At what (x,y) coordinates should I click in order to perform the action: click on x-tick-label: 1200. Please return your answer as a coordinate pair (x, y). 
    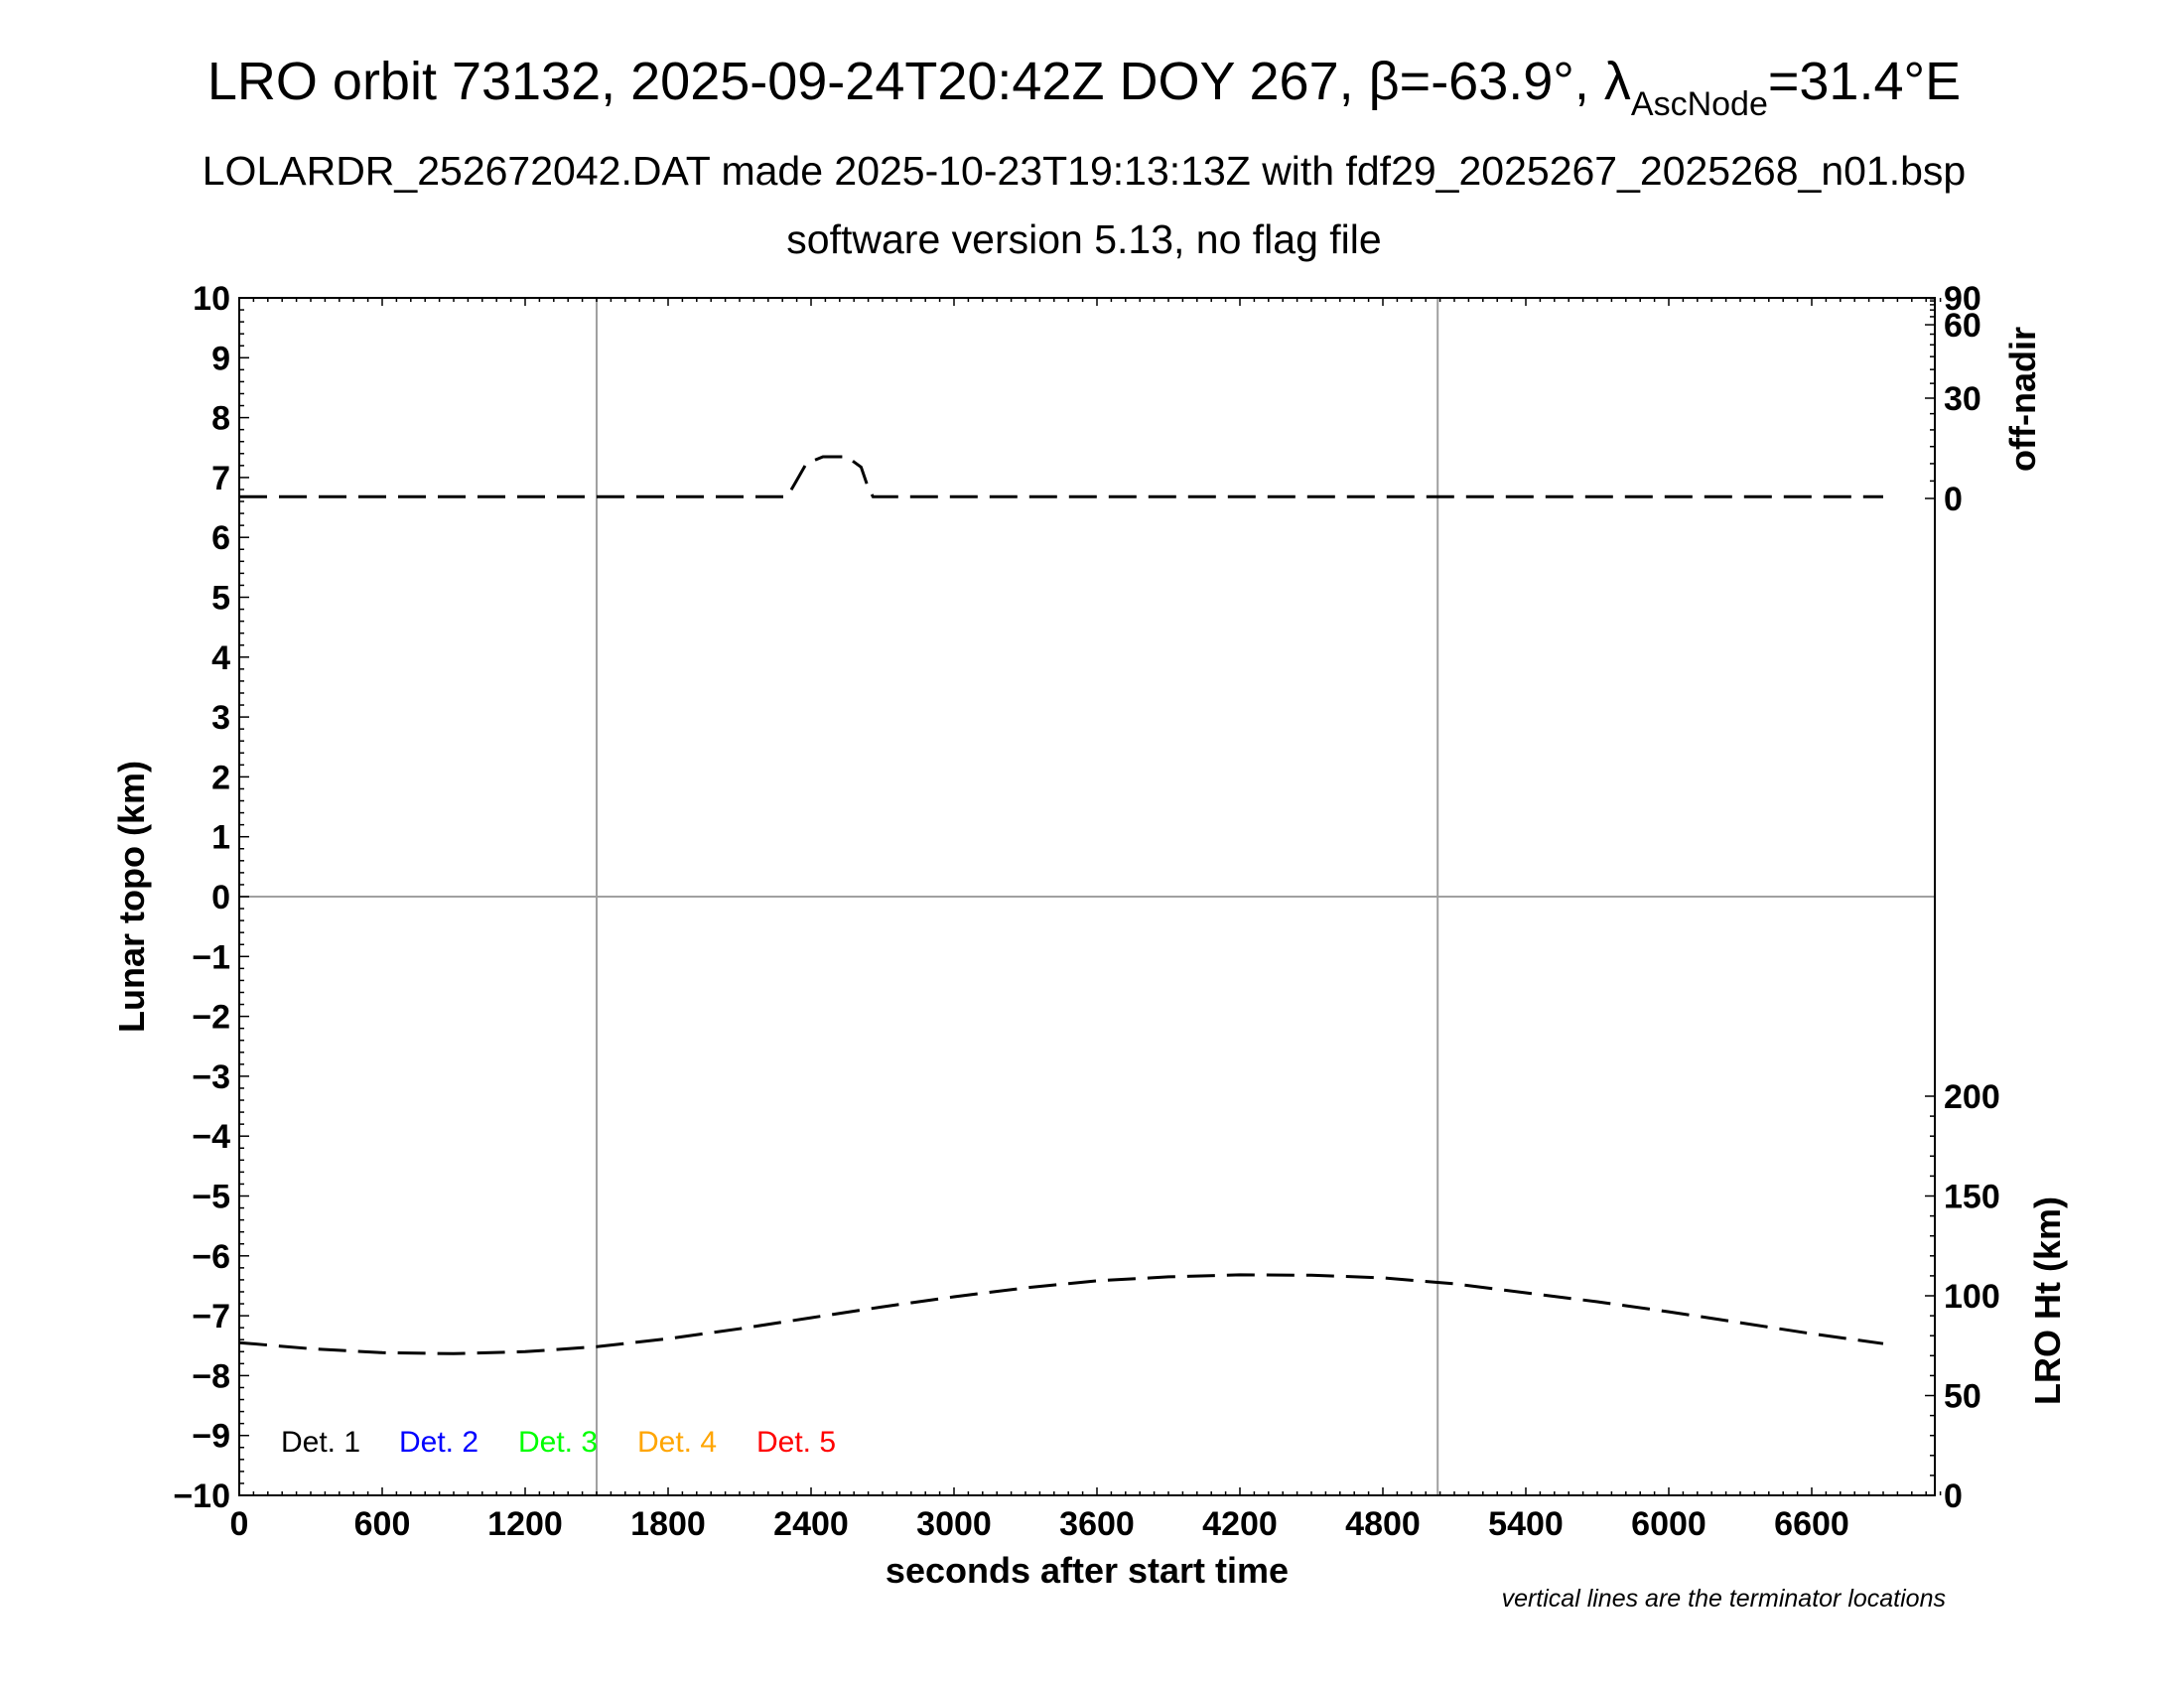
    Looking at the image, I should click on (525, 1524).